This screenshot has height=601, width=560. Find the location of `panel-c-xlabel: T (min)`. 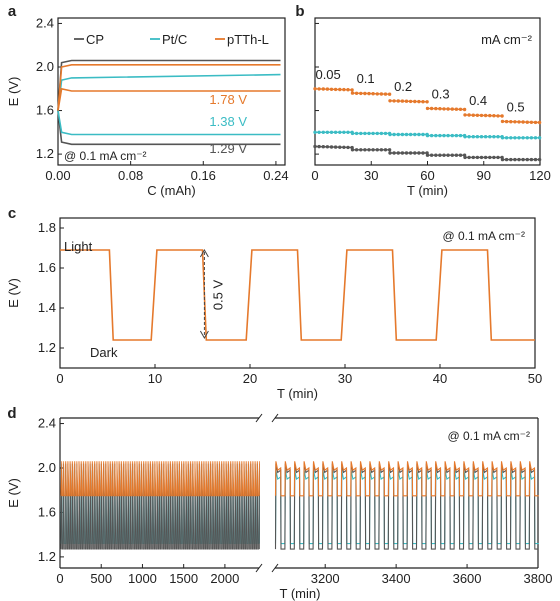

panel-c-xlabel: T (min) is located at coordinates (297, 393).